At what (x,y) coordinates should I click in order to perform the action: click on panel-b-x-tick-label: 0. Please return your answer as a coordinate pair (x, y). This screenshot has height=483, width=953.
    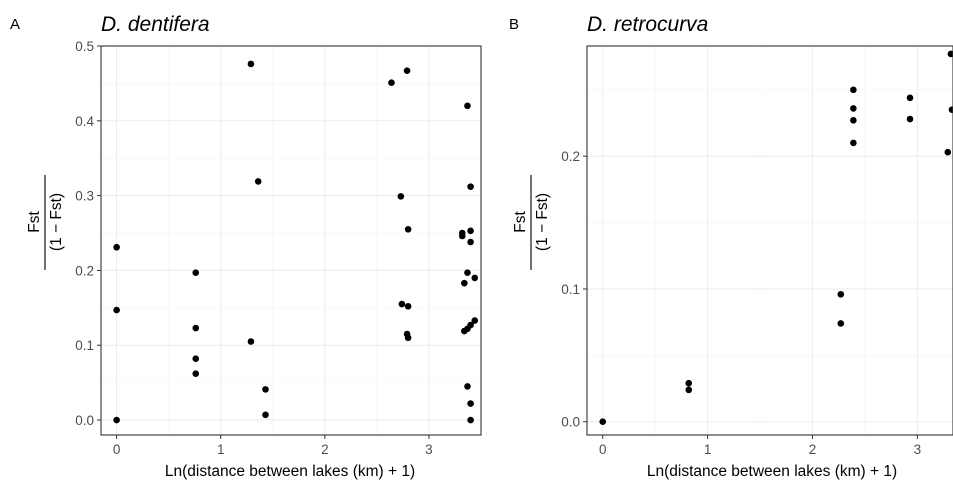
    Looking at the image, I should click on (603, 449).